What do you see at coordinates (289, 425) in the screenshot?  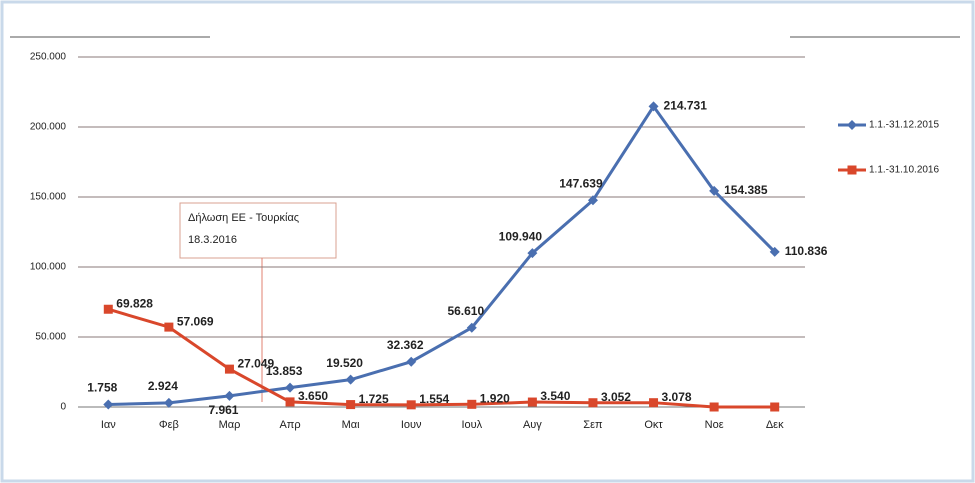 I see `x-tick-label: Απρ` at bounding box center [289, 425].